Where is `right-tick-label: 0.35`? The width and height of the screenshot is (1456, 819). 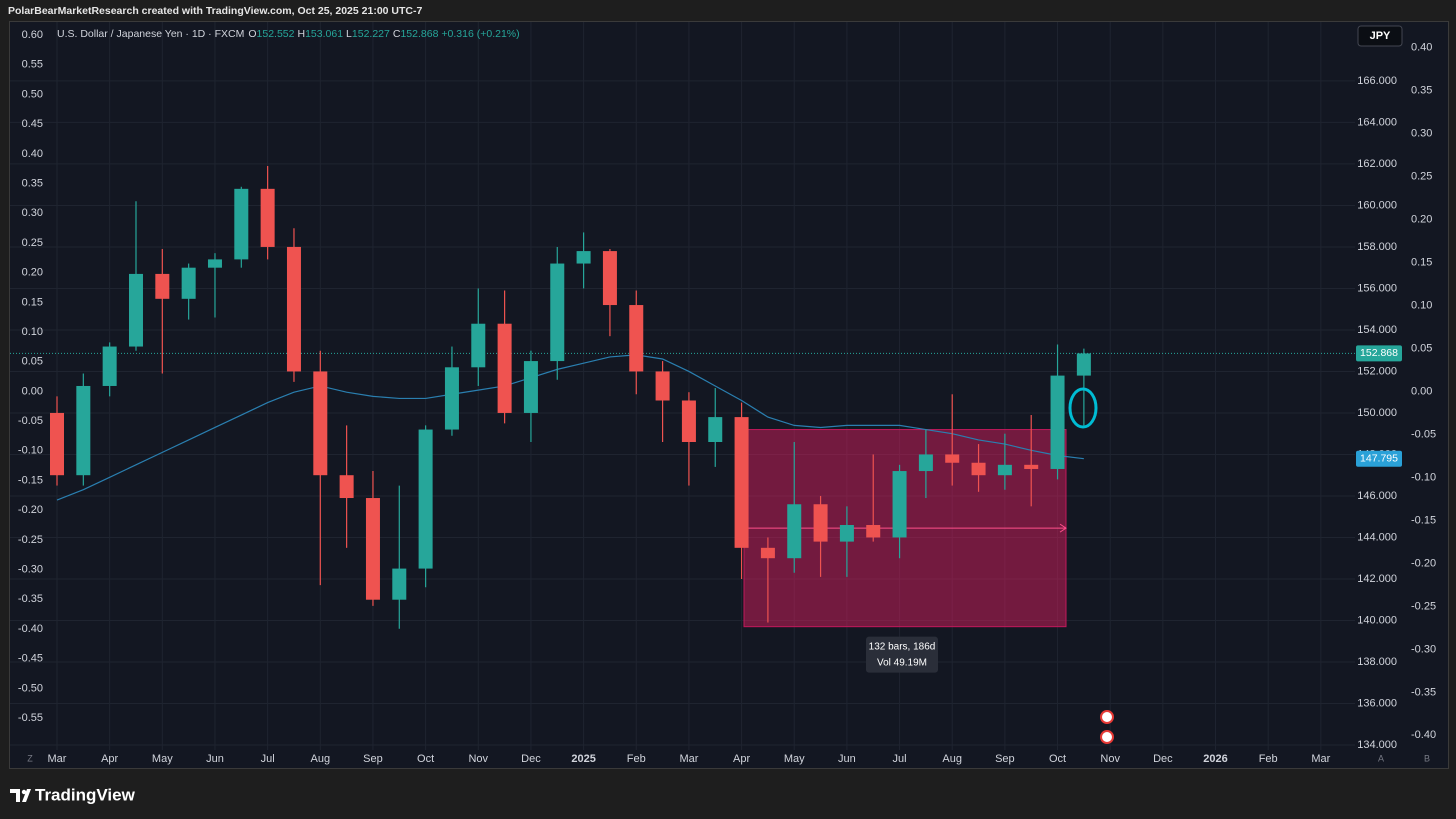
right-tick-label: 0.35 is located at coordinates (1421, 91).